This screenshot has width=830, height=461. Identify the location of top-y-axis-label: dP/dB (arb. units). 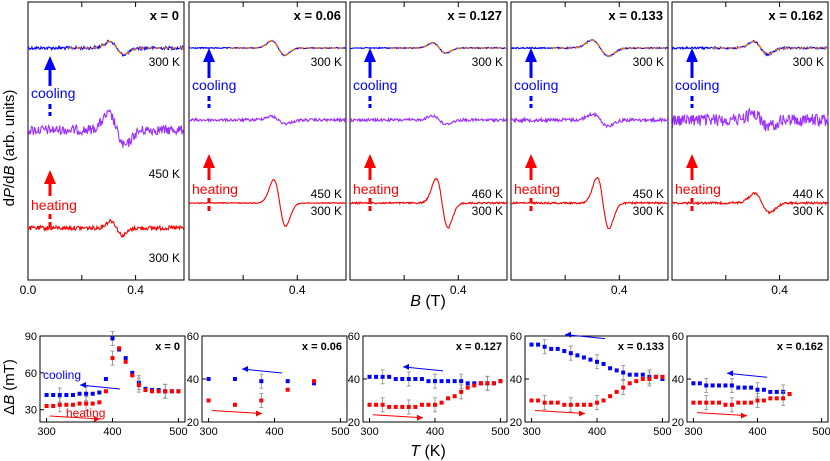
(9, 148).